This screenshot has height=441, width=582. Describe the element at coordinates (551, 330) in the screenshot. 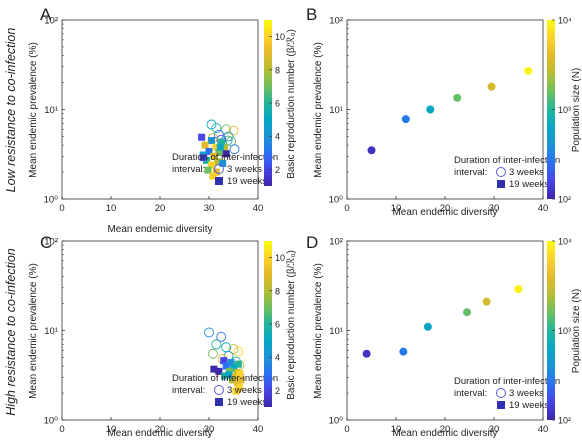

I see `colorbar-d` at that location.